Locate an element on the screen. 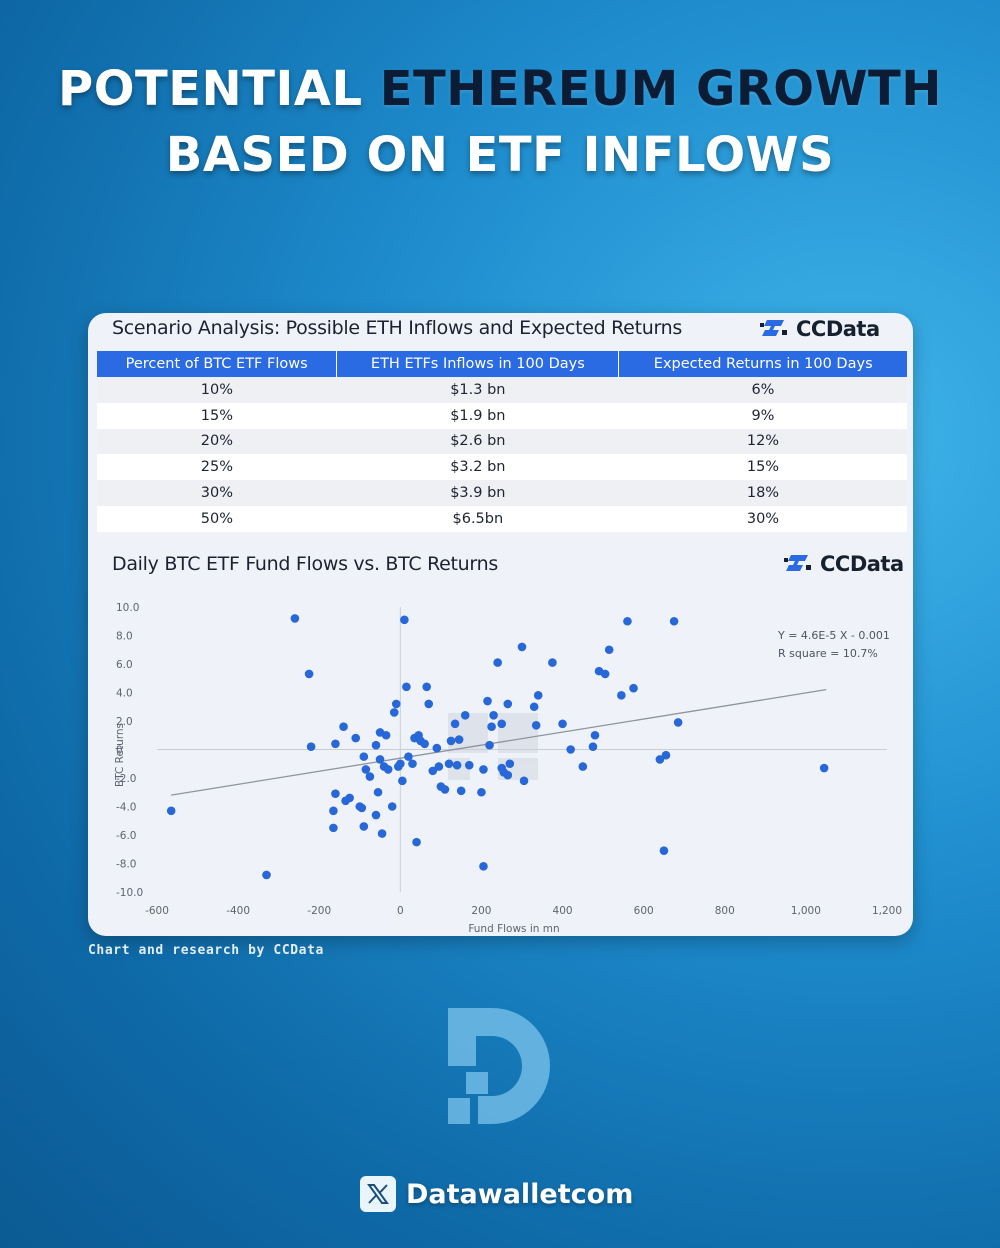 Image resolution: width=1000 pixels, height=1248 pixels. y-tick-label: 10.0 is located at coordinates (127, 608).